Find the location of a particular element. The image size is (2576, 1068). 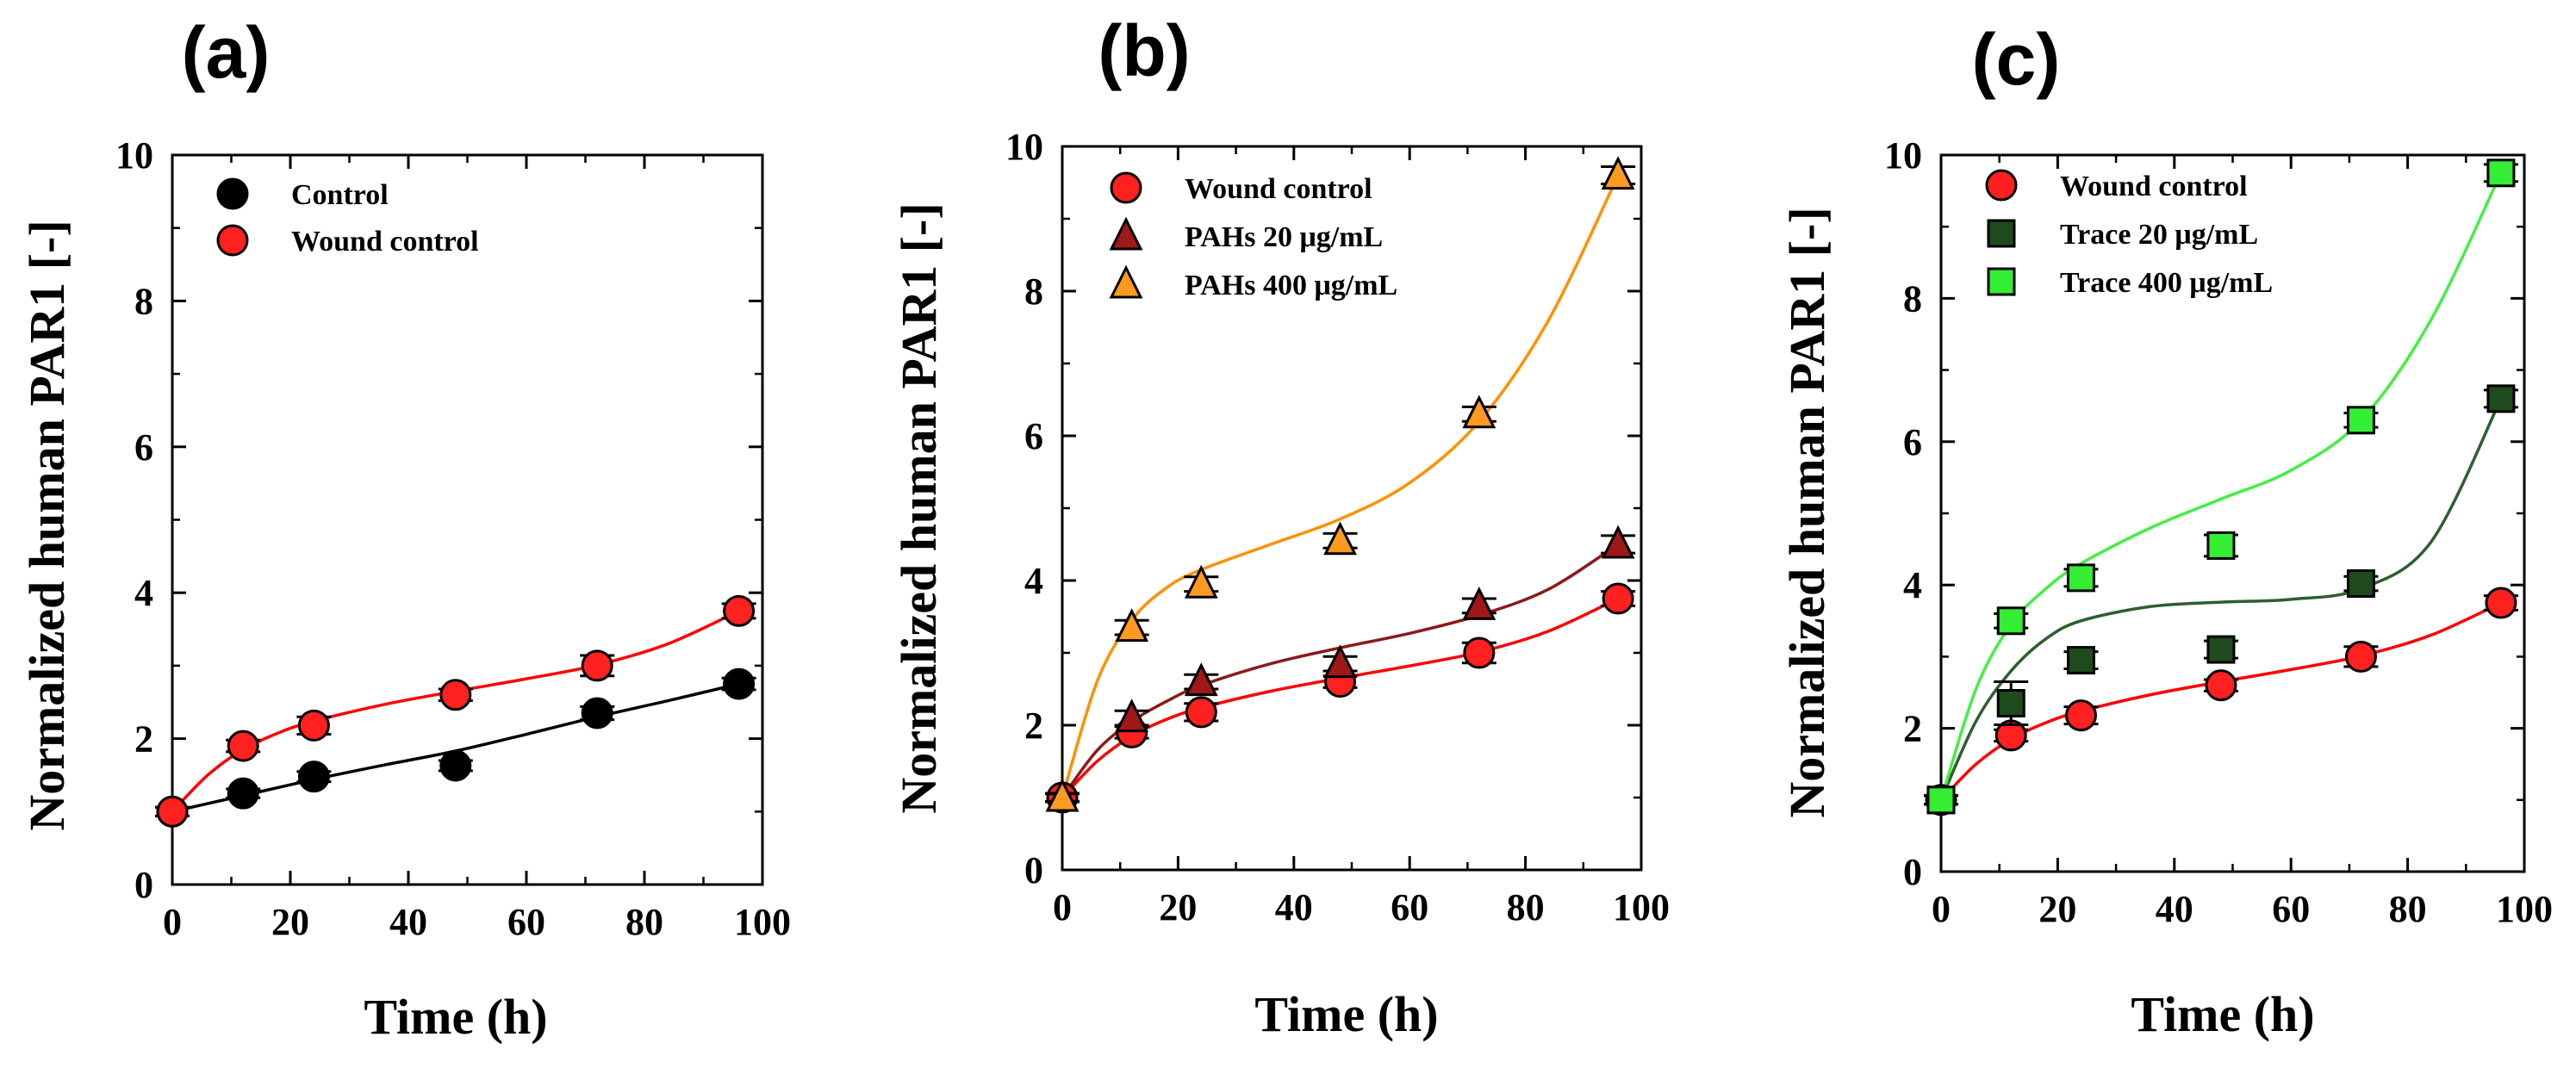

x-axis-label-c: Time (h) is located at coordinates (2222, 1014).